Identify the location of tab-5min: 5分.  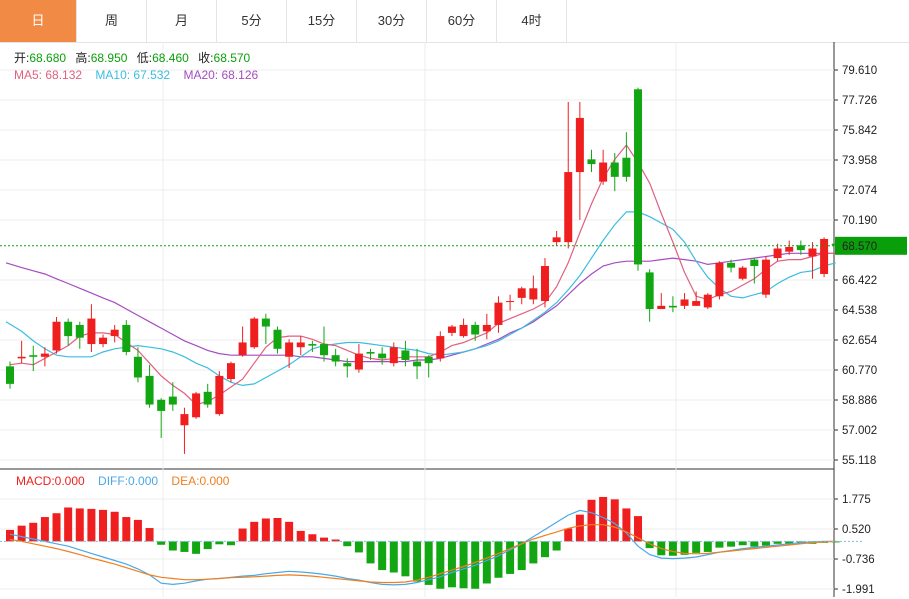
(252, 21).